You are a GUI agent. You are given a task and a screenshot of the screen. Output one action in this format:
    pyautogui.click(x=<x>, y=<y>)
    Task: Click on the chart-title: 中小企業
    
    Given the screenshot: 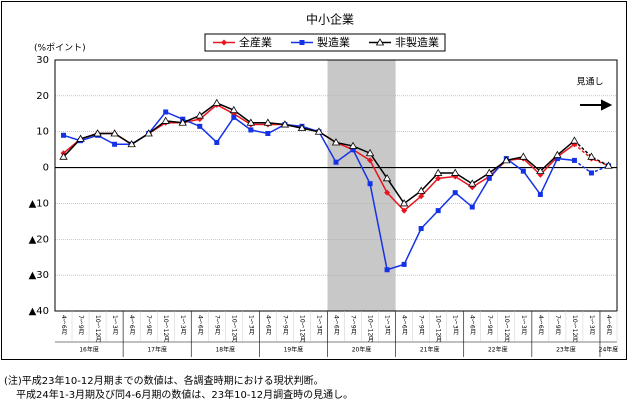 What is the action you would take?
    pyautogui.click(x=330, y=19)
    